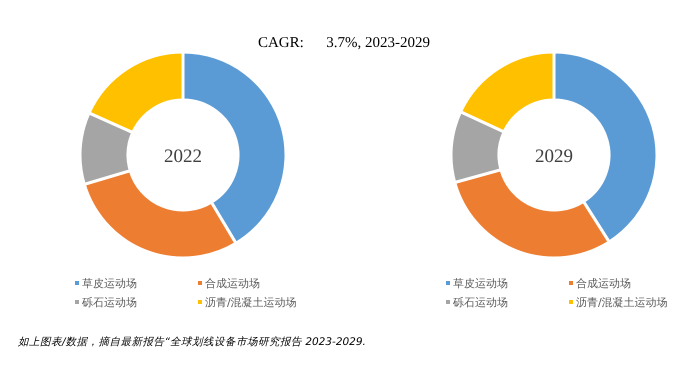 The width and height of the screenshot is (688, 377). I want to click on text: 2029, so click(554, 156).